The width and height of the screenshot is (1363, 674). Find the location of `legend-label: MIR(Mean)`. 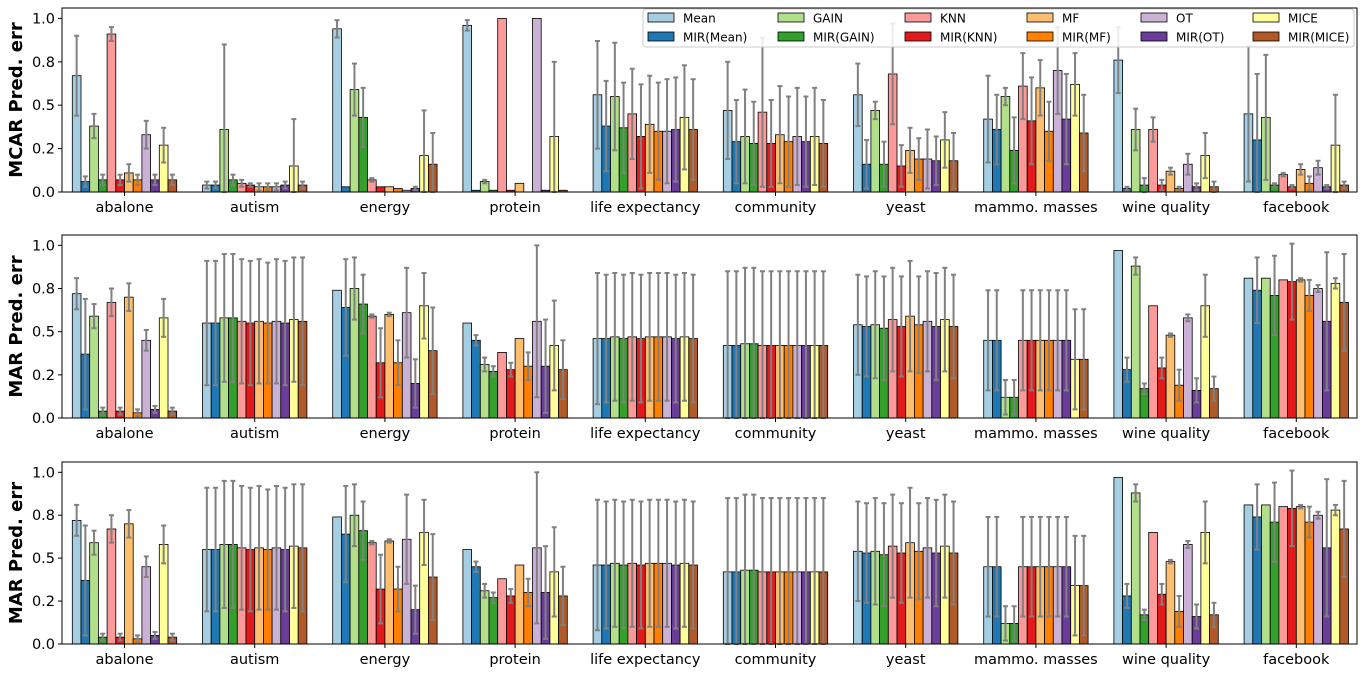

legend-label: MIR(Mean) is located at coordinates (715, 38).